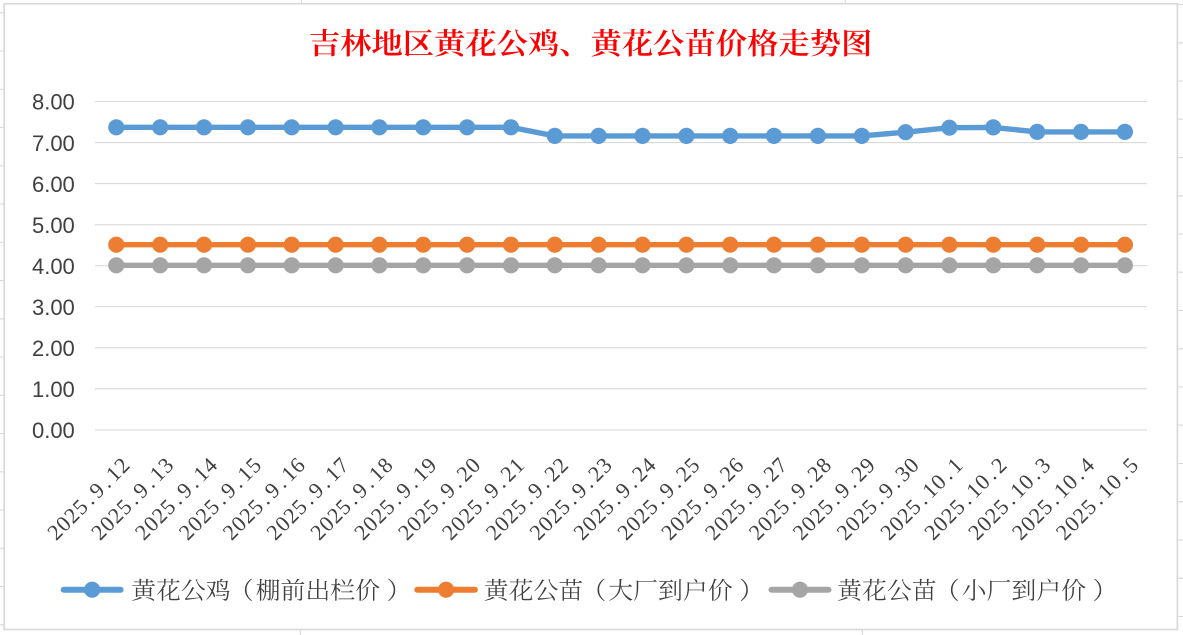 The width and height of the screenshot is (1183, 635). I want to click on svg-text: 4.00, so click(53, 266).